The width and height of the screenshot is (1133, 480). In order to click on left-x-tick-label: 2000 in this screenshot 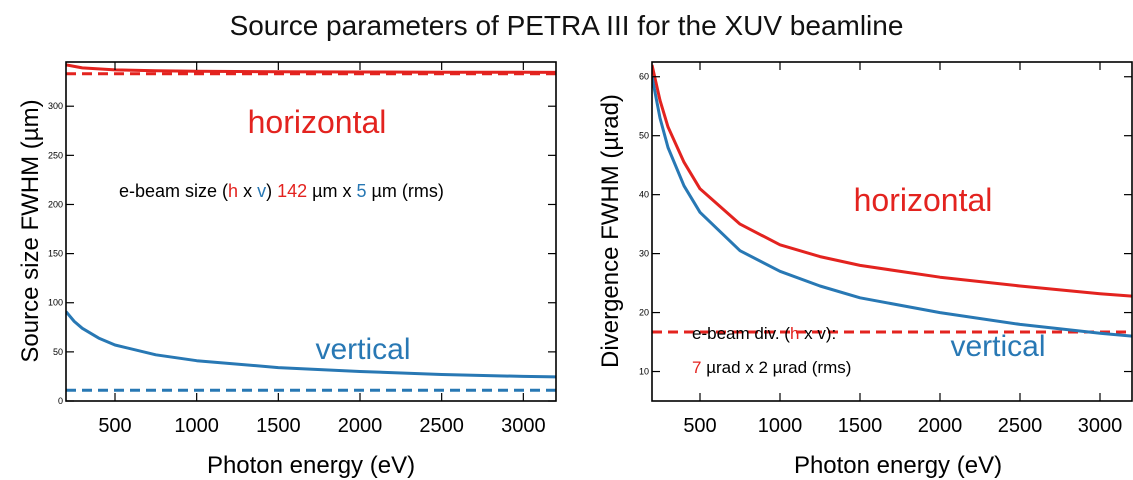, I will do `click(360, 426)`.